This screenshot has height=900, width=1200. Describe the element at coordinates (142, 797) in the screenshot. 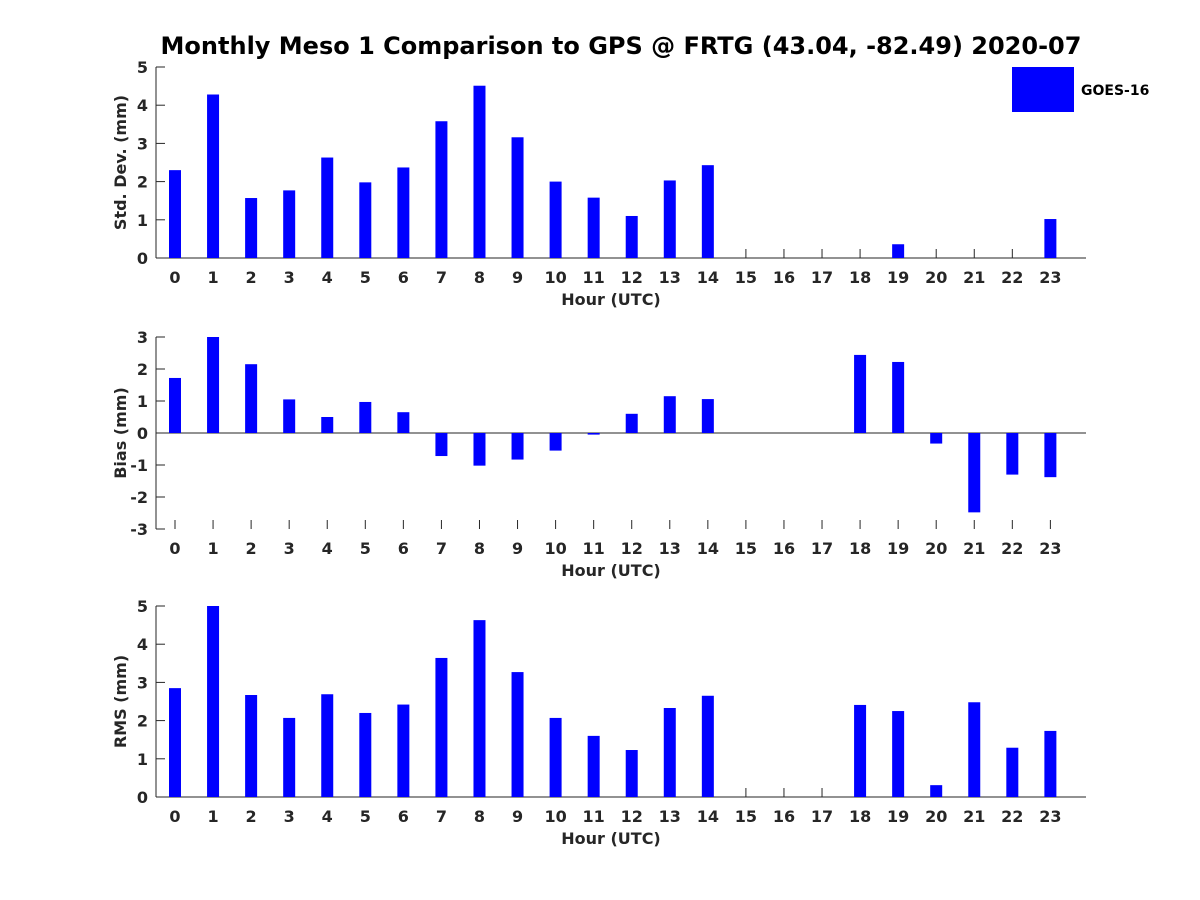

I see `y-tick-label: 0` at that location.